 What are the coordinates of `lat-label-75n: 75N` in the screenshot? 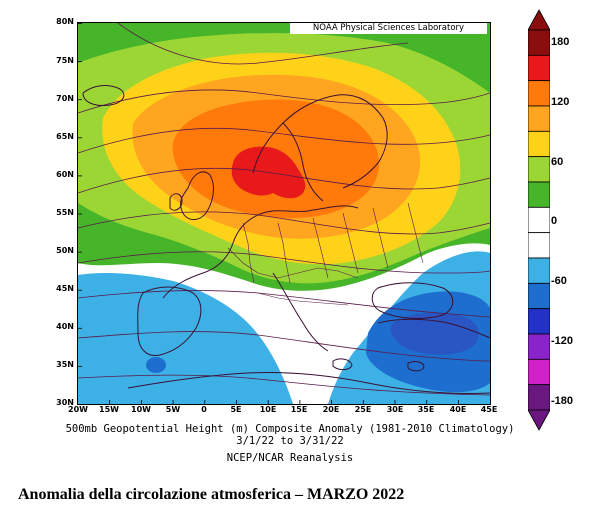 It's located at (65, 60).